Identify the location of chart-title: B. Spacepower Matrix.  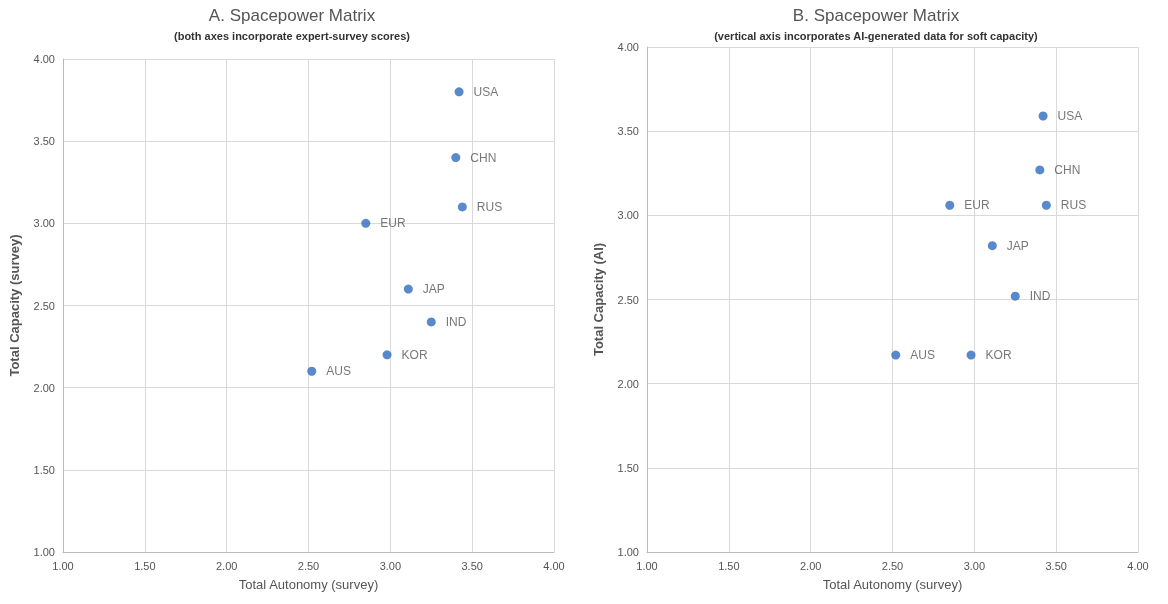
(876, 15).